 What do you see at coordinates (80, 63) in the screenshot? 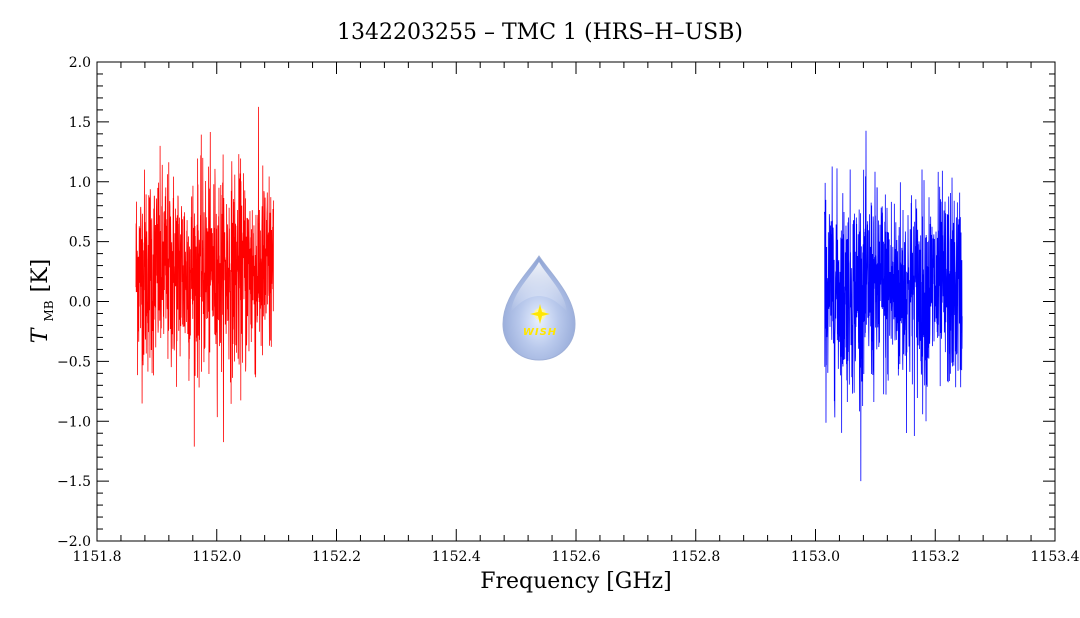
I see `y-tick-label: 2.0` at bounding box center [80, 63].